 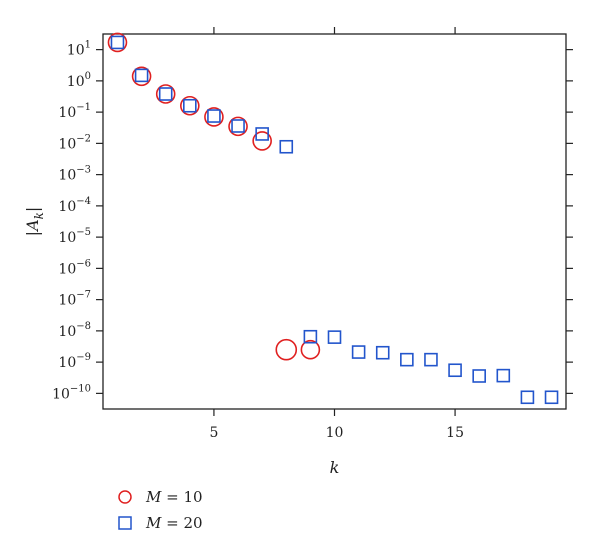 I want to click on legend: M = 10 M = 20, so click(x=160, y=510).